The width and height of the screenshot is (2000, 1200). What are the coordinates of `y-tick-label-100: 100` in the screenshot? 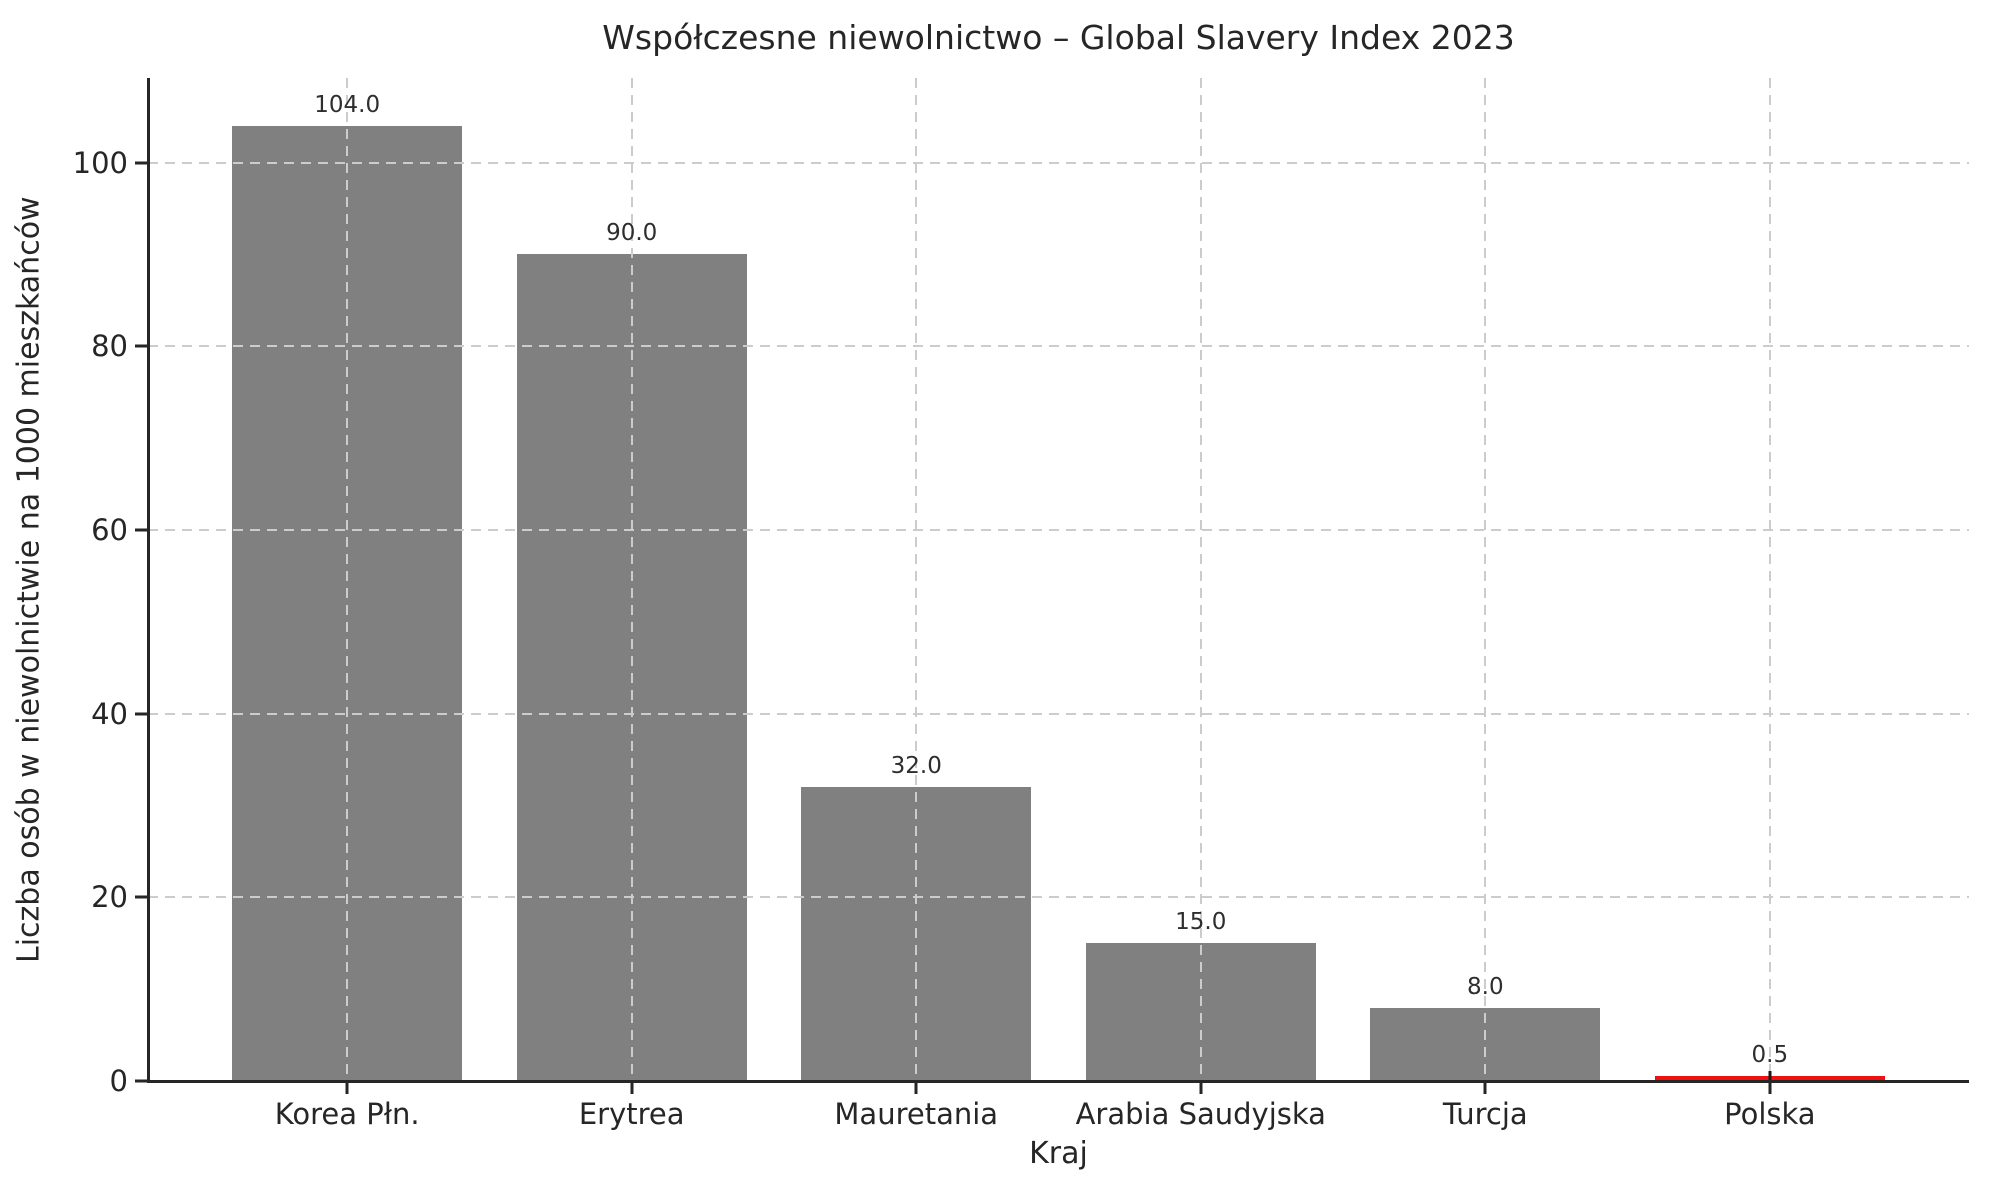 It's located at (100, 162).